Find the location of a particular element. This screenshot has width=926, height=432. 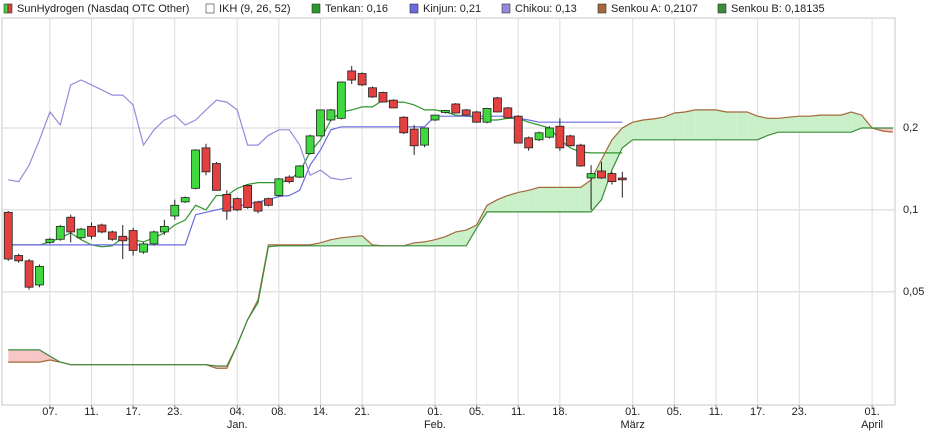

x-month-label: April is located at coordinates (872, 425).